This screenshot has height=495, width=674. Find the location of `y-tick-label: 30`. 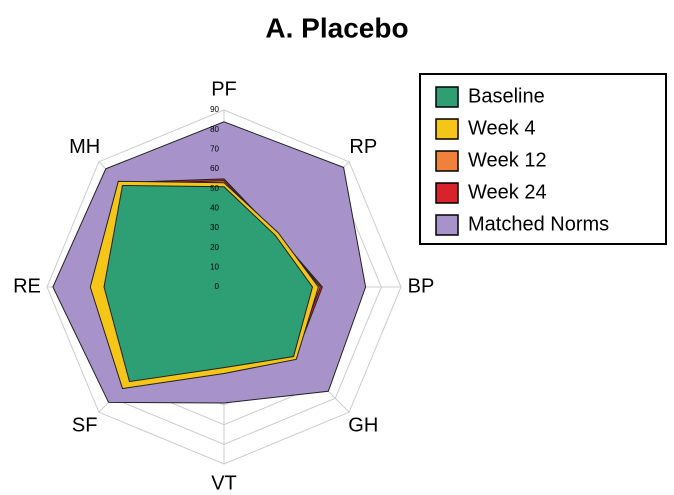

y-tick-label: 30 is located at coordinates (214, 227).